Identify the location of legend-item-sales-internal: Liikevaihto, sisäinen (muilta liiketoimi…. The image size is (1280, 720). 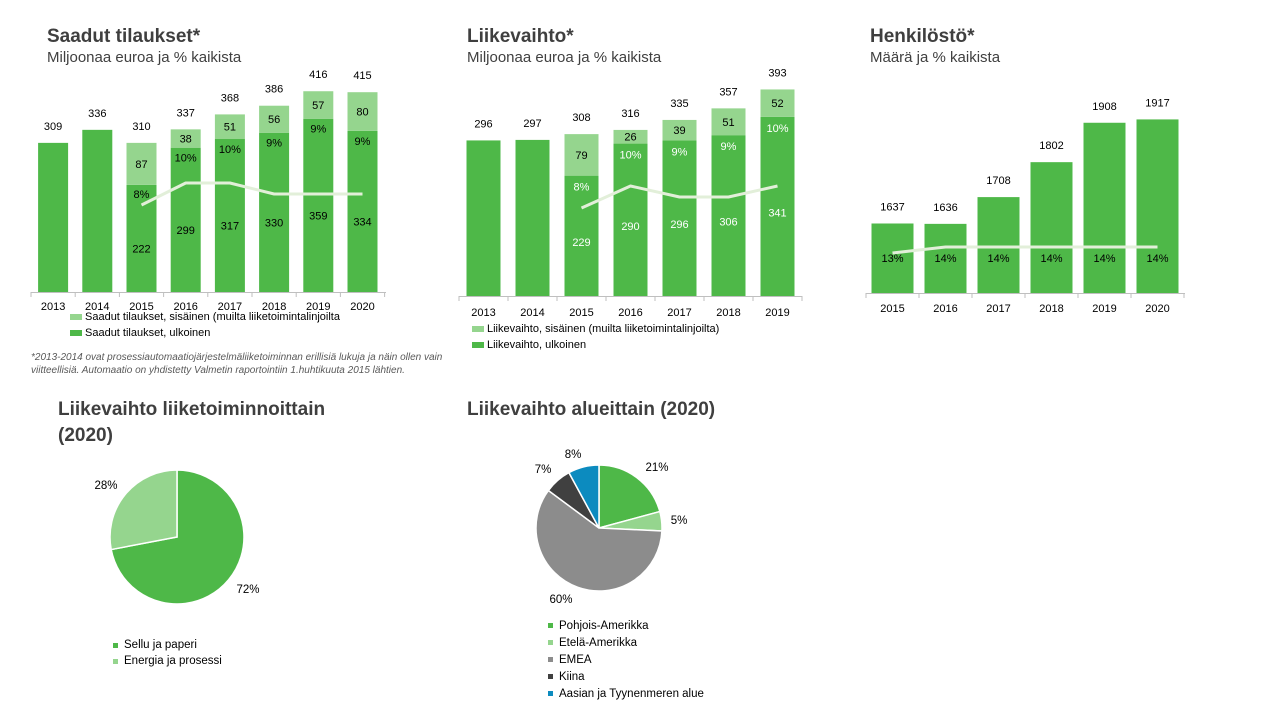
(595, 329).